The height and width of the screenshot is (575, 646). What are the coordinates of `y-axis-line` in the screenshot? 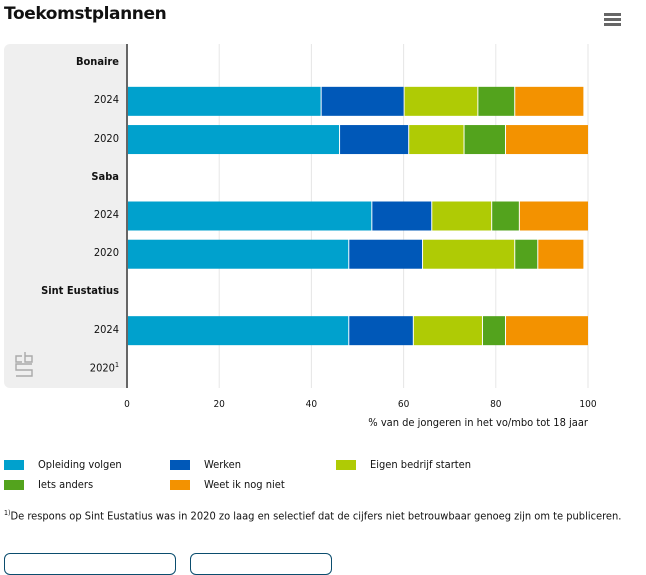 It's located at (127, 216).